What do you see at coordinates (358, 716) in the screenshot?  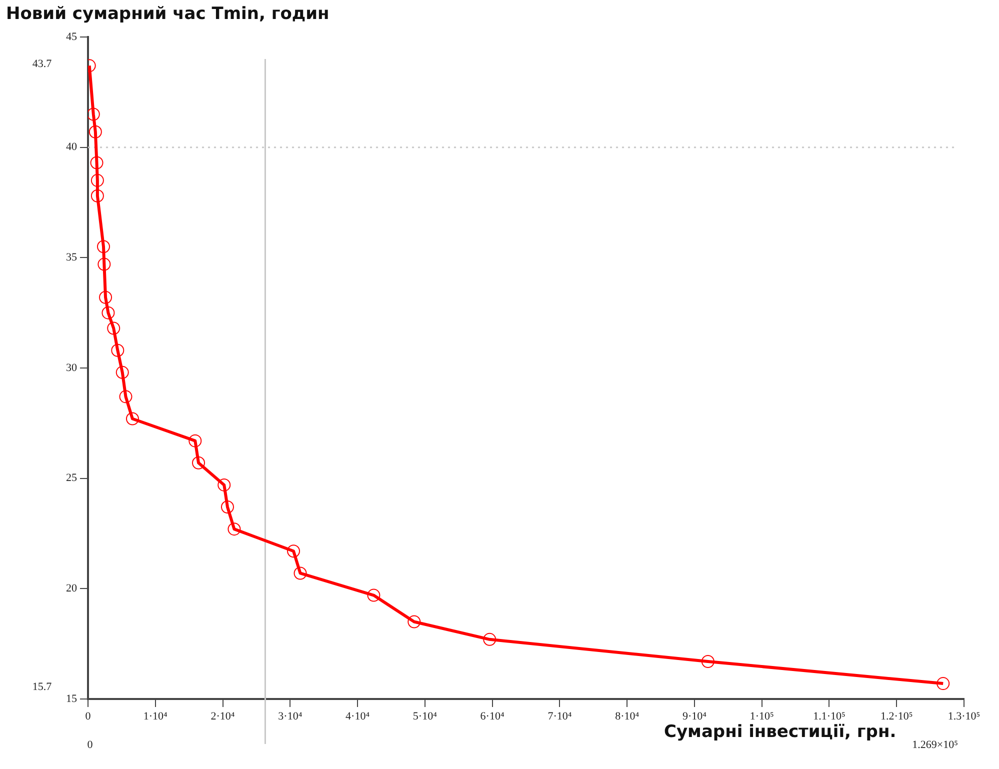 I see `x-tick-label: 4·10⁴` at bounding box center [358, 716].